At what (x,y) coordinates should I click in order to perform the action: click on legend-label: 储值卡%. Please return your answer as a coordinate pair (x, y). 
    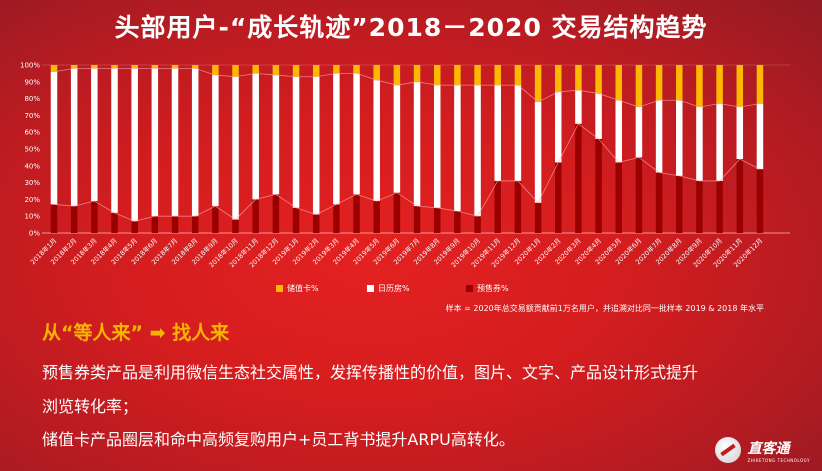
    Looking at the image, I should click on (303, 288).